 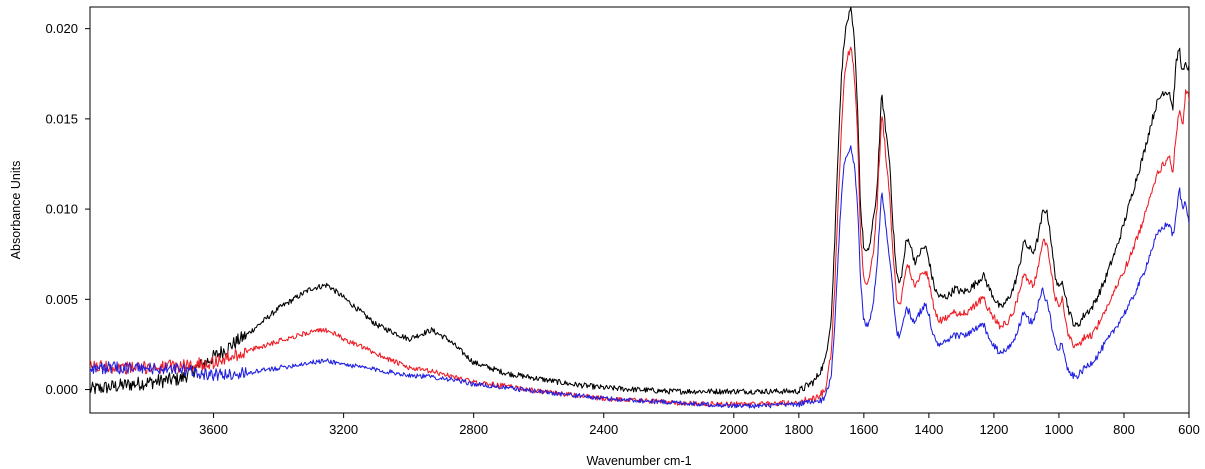 I want to click on x-tick-label: 1200, so click(x=993, y=429).